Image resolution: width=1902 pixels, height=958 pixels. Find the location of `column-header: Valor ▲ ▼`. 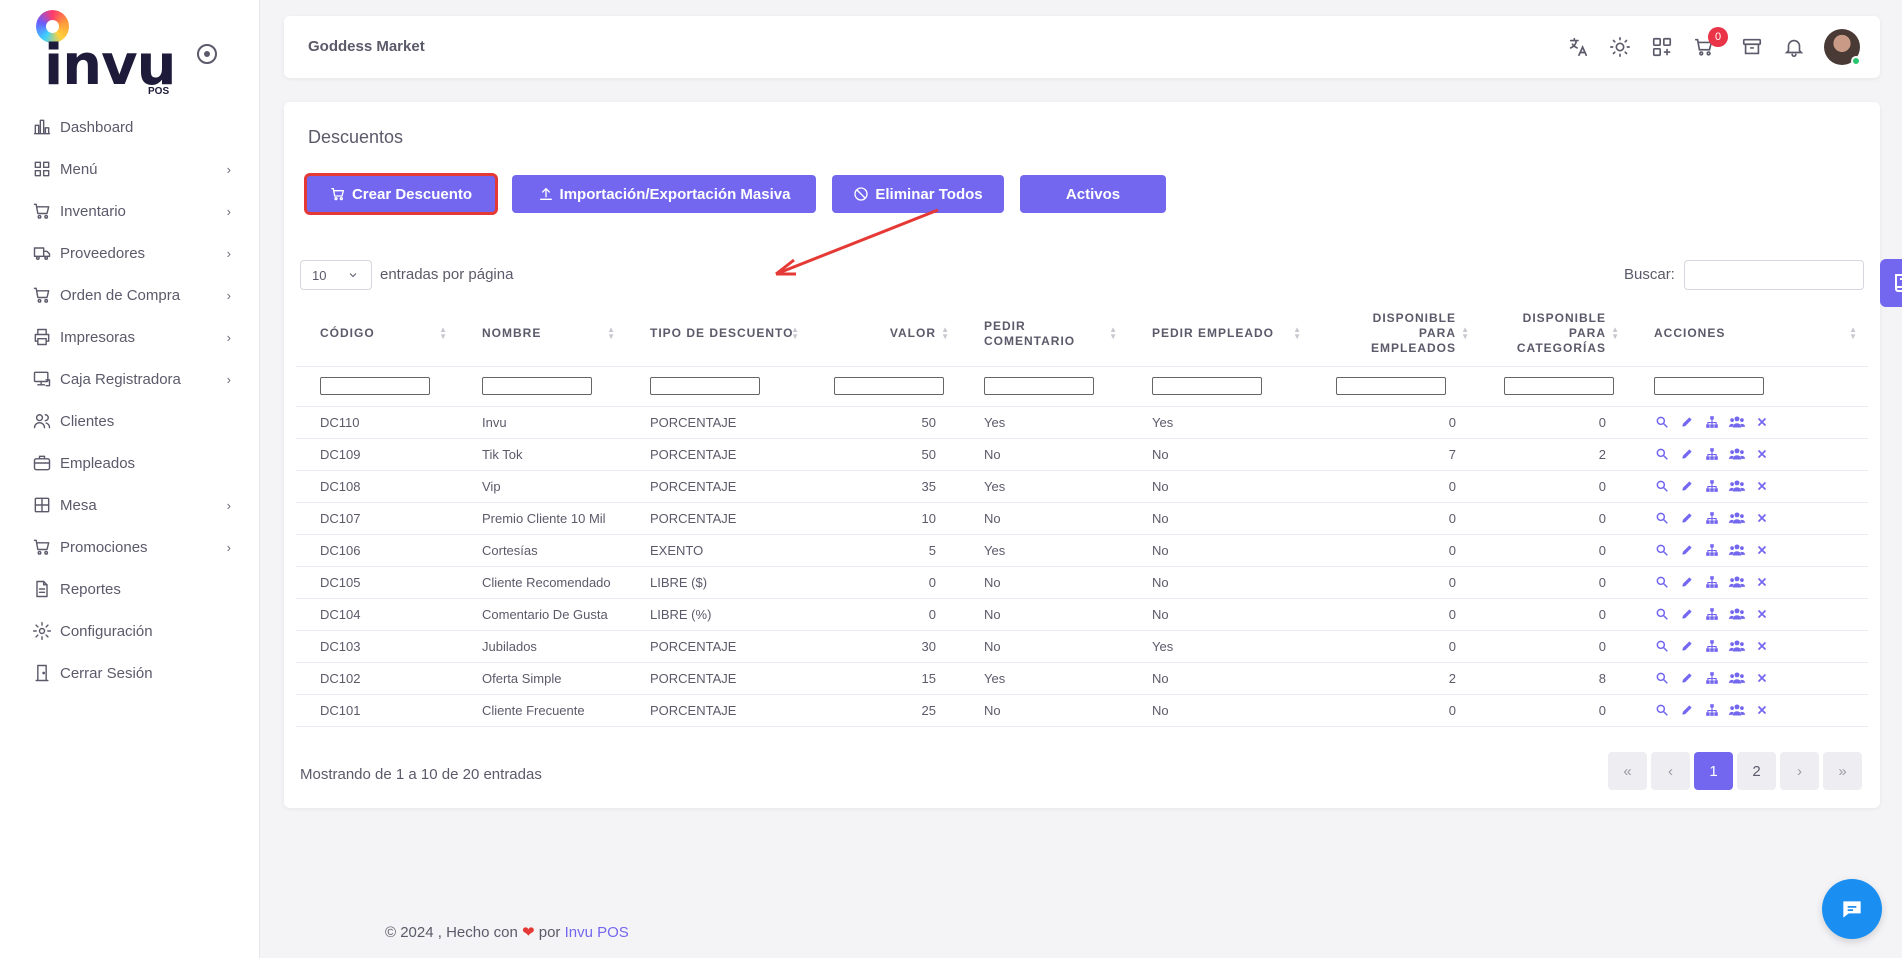

column-header: Valor ▲ ▼ is located at coordinates (885, 334).